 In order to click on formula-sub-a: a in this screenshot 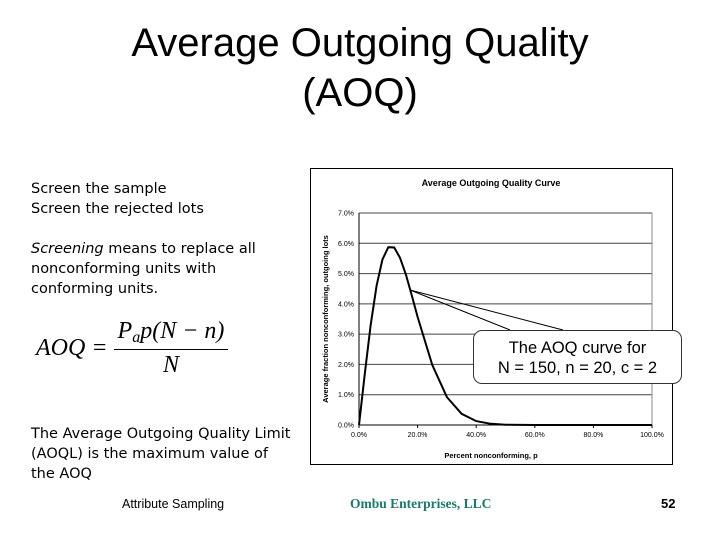, I will do `click(136, 337)`.